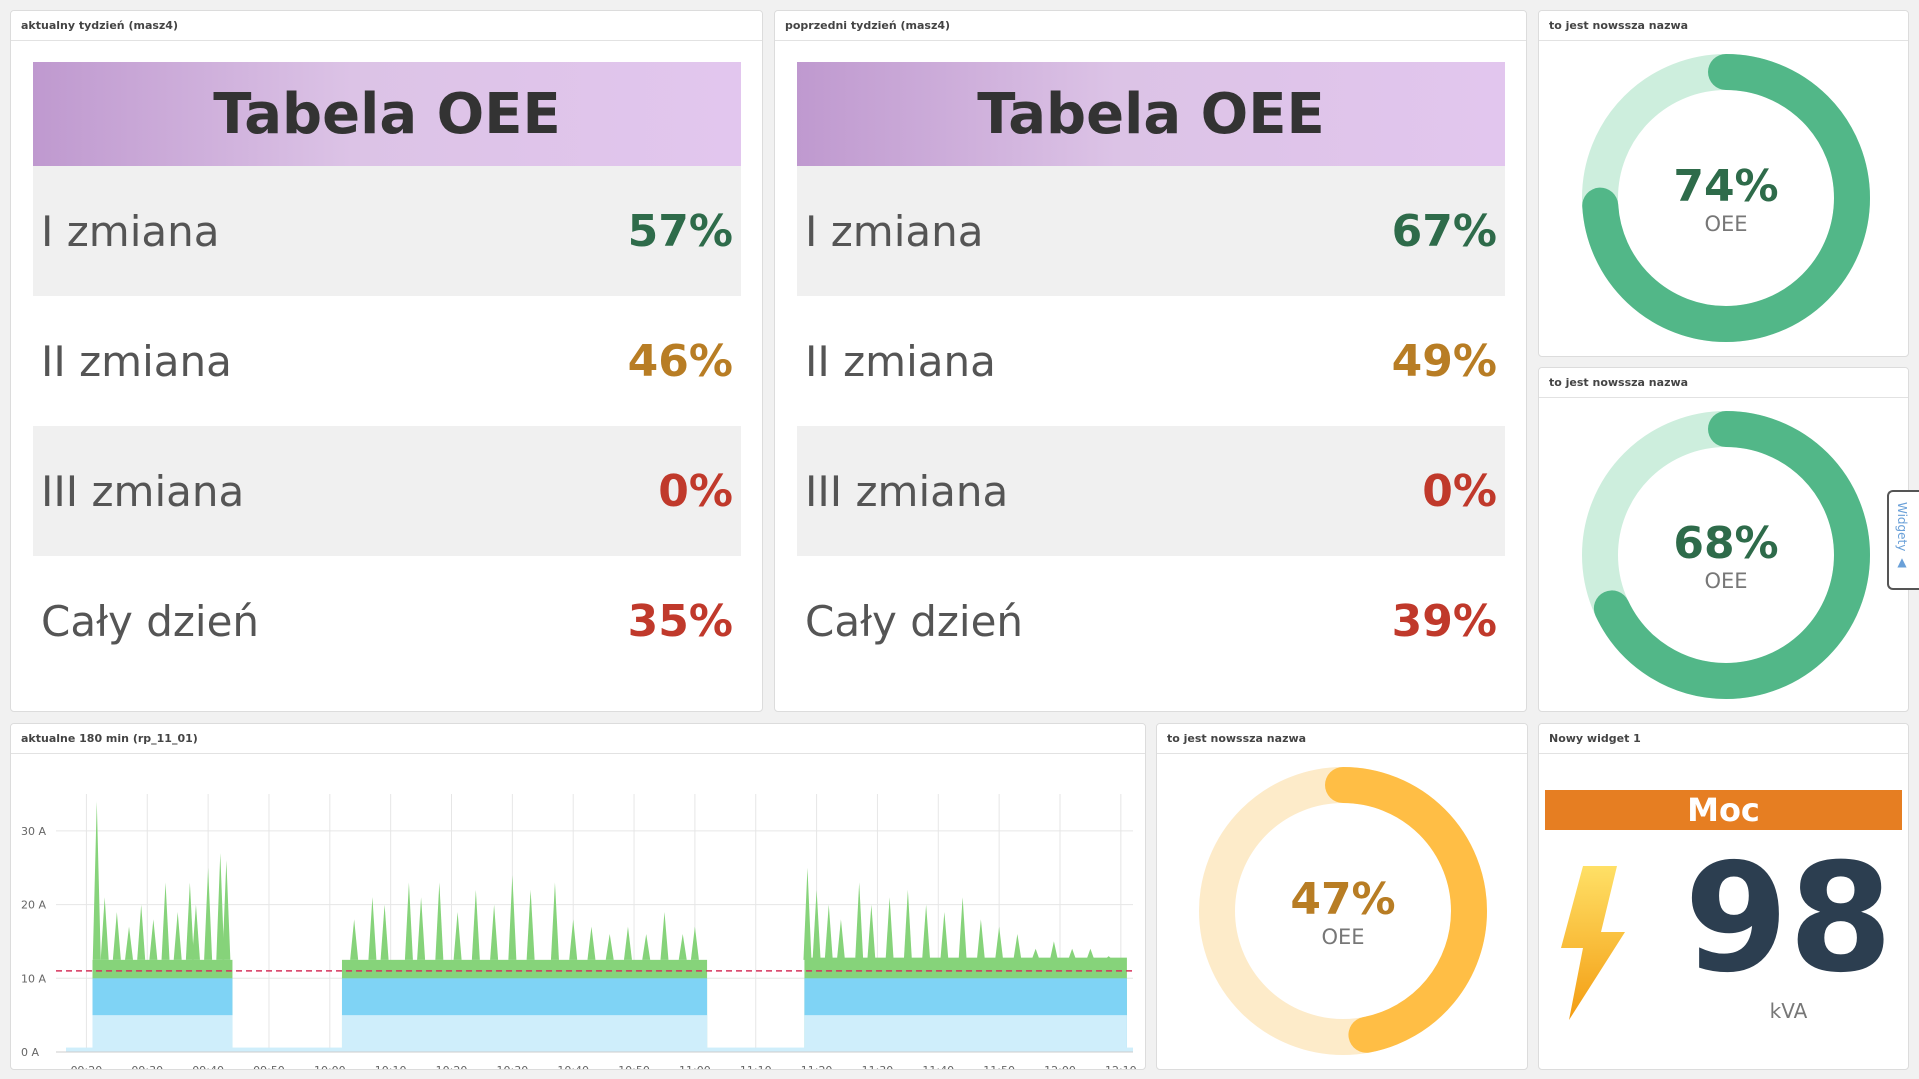  Describe the element at coordinates (1150, 26) in the screenshot. I see `panel-header: poprzedni tydzień (masz4)` at that location.